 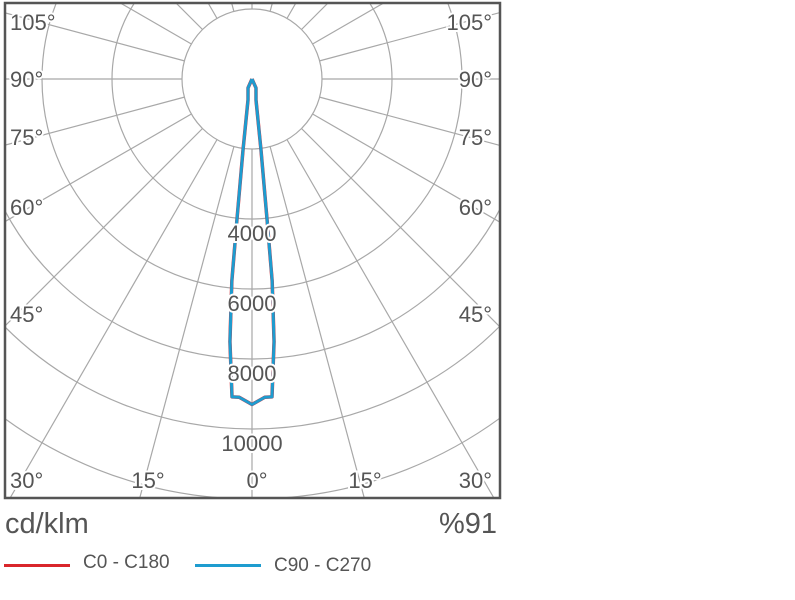 I want to click on angle-label-right: 90°, so click(x=475, y=79).